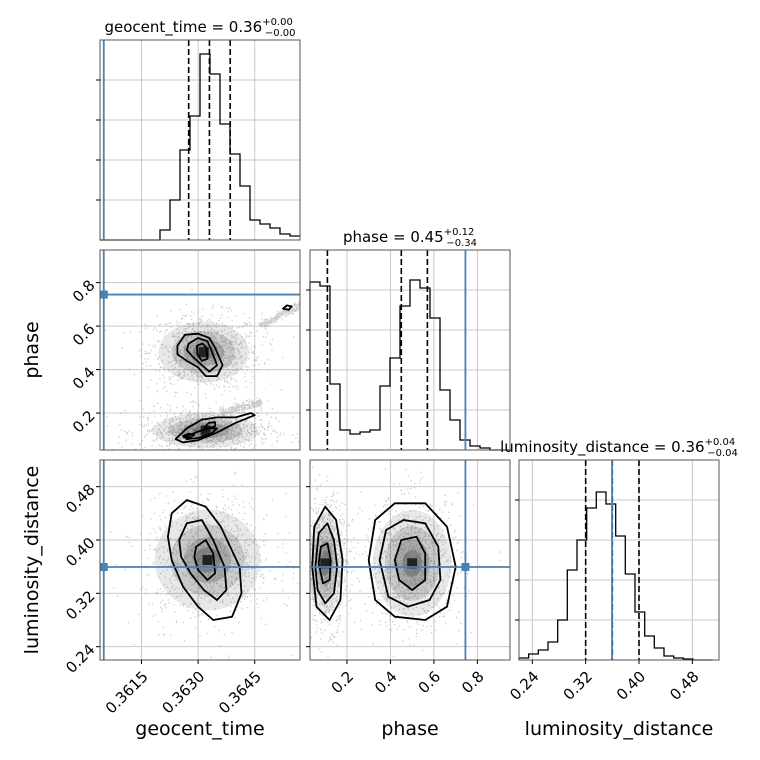  I want to click on title-phase-value: phase = 0.45, so click(393, 237).